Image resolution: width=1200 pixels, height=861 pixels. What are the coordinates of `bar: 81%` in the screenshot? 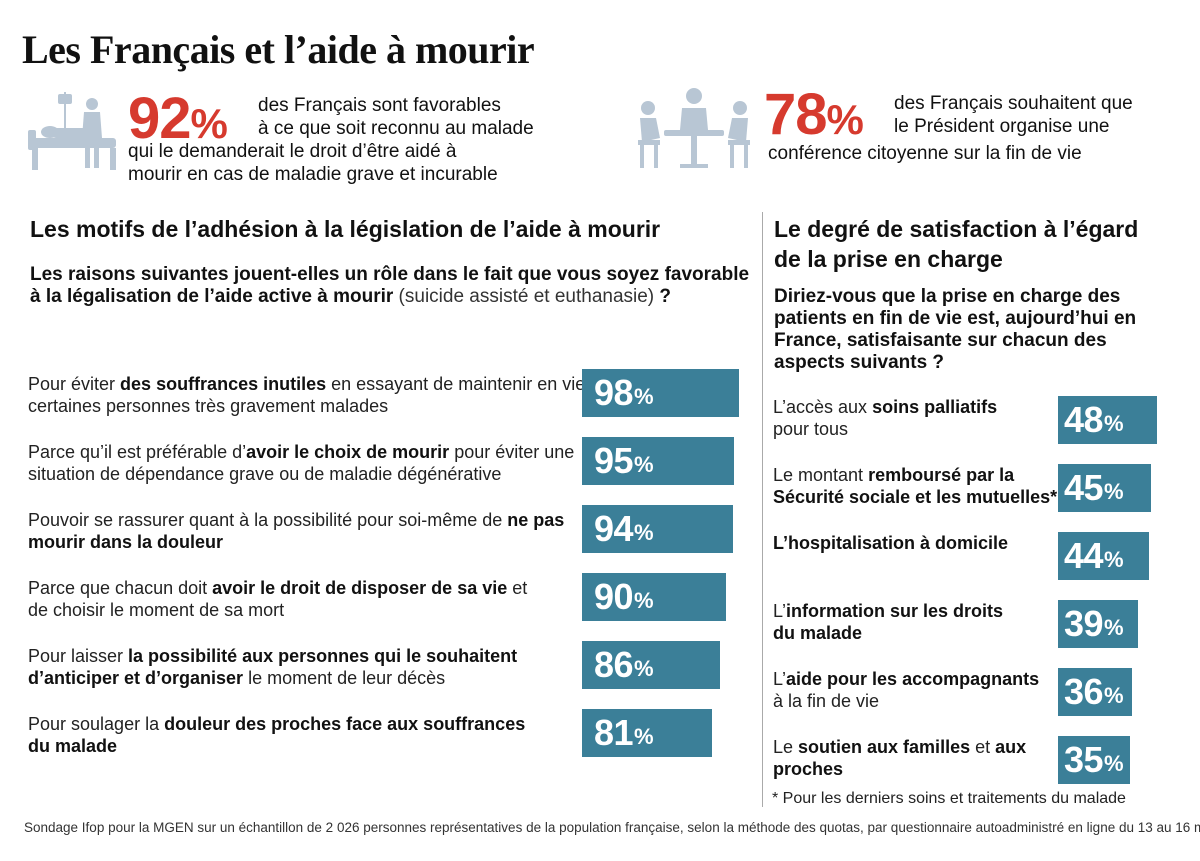 It's located at (647, 733).